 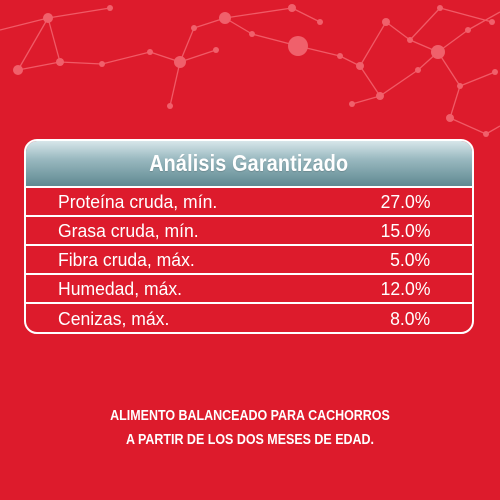 What do you see at coordinates (114, 318) in the screenshot?
I see `row-label: Cenizas, máx.` at bounding box center [114, 318].